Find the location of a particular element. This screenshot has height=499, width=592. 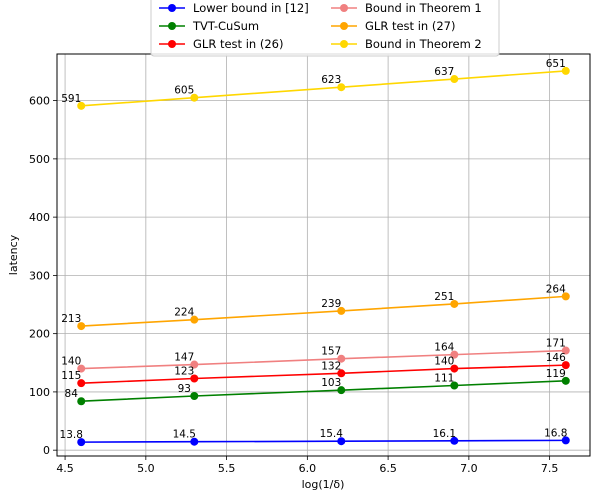

x-tick-label: 7.5 is located at coordinates (550, 468).